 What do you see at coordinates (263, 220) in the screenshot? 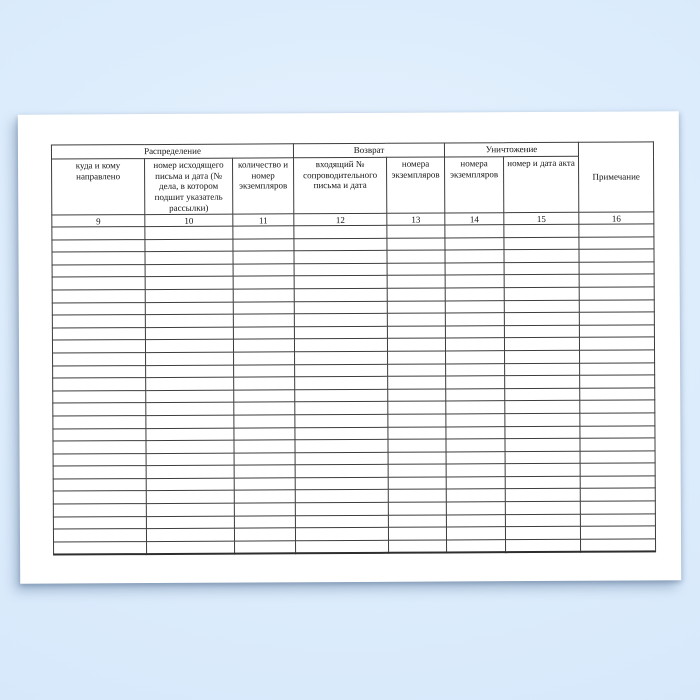
I see `column-number: 11` at bounding box center [263, 220].